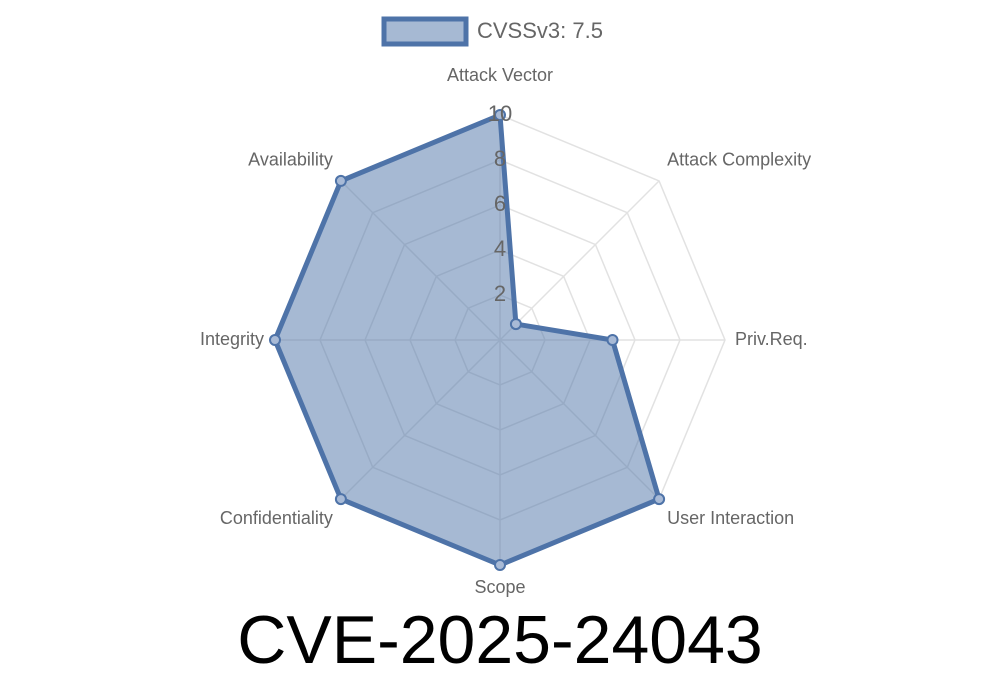 This screenshot has width=1000, height=700. Describe the element at coordinates (276, 518) in the screenshot. I see `axis-label: Confidentiality` at that location.